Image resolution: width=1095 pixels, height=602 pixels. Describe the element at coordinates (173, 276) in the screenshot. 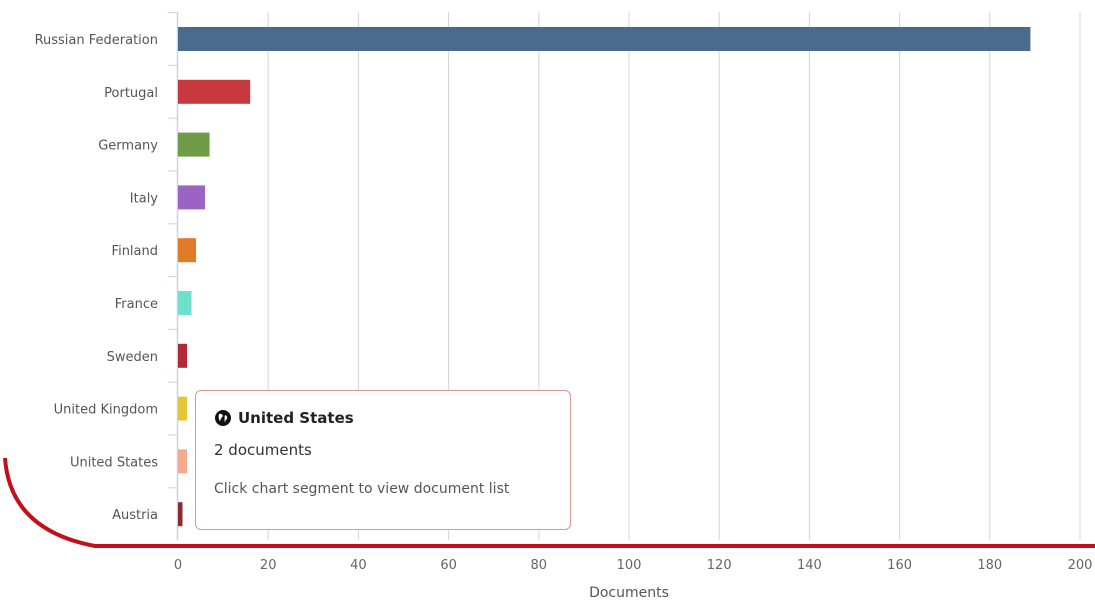

I see `y-axis` at that location.